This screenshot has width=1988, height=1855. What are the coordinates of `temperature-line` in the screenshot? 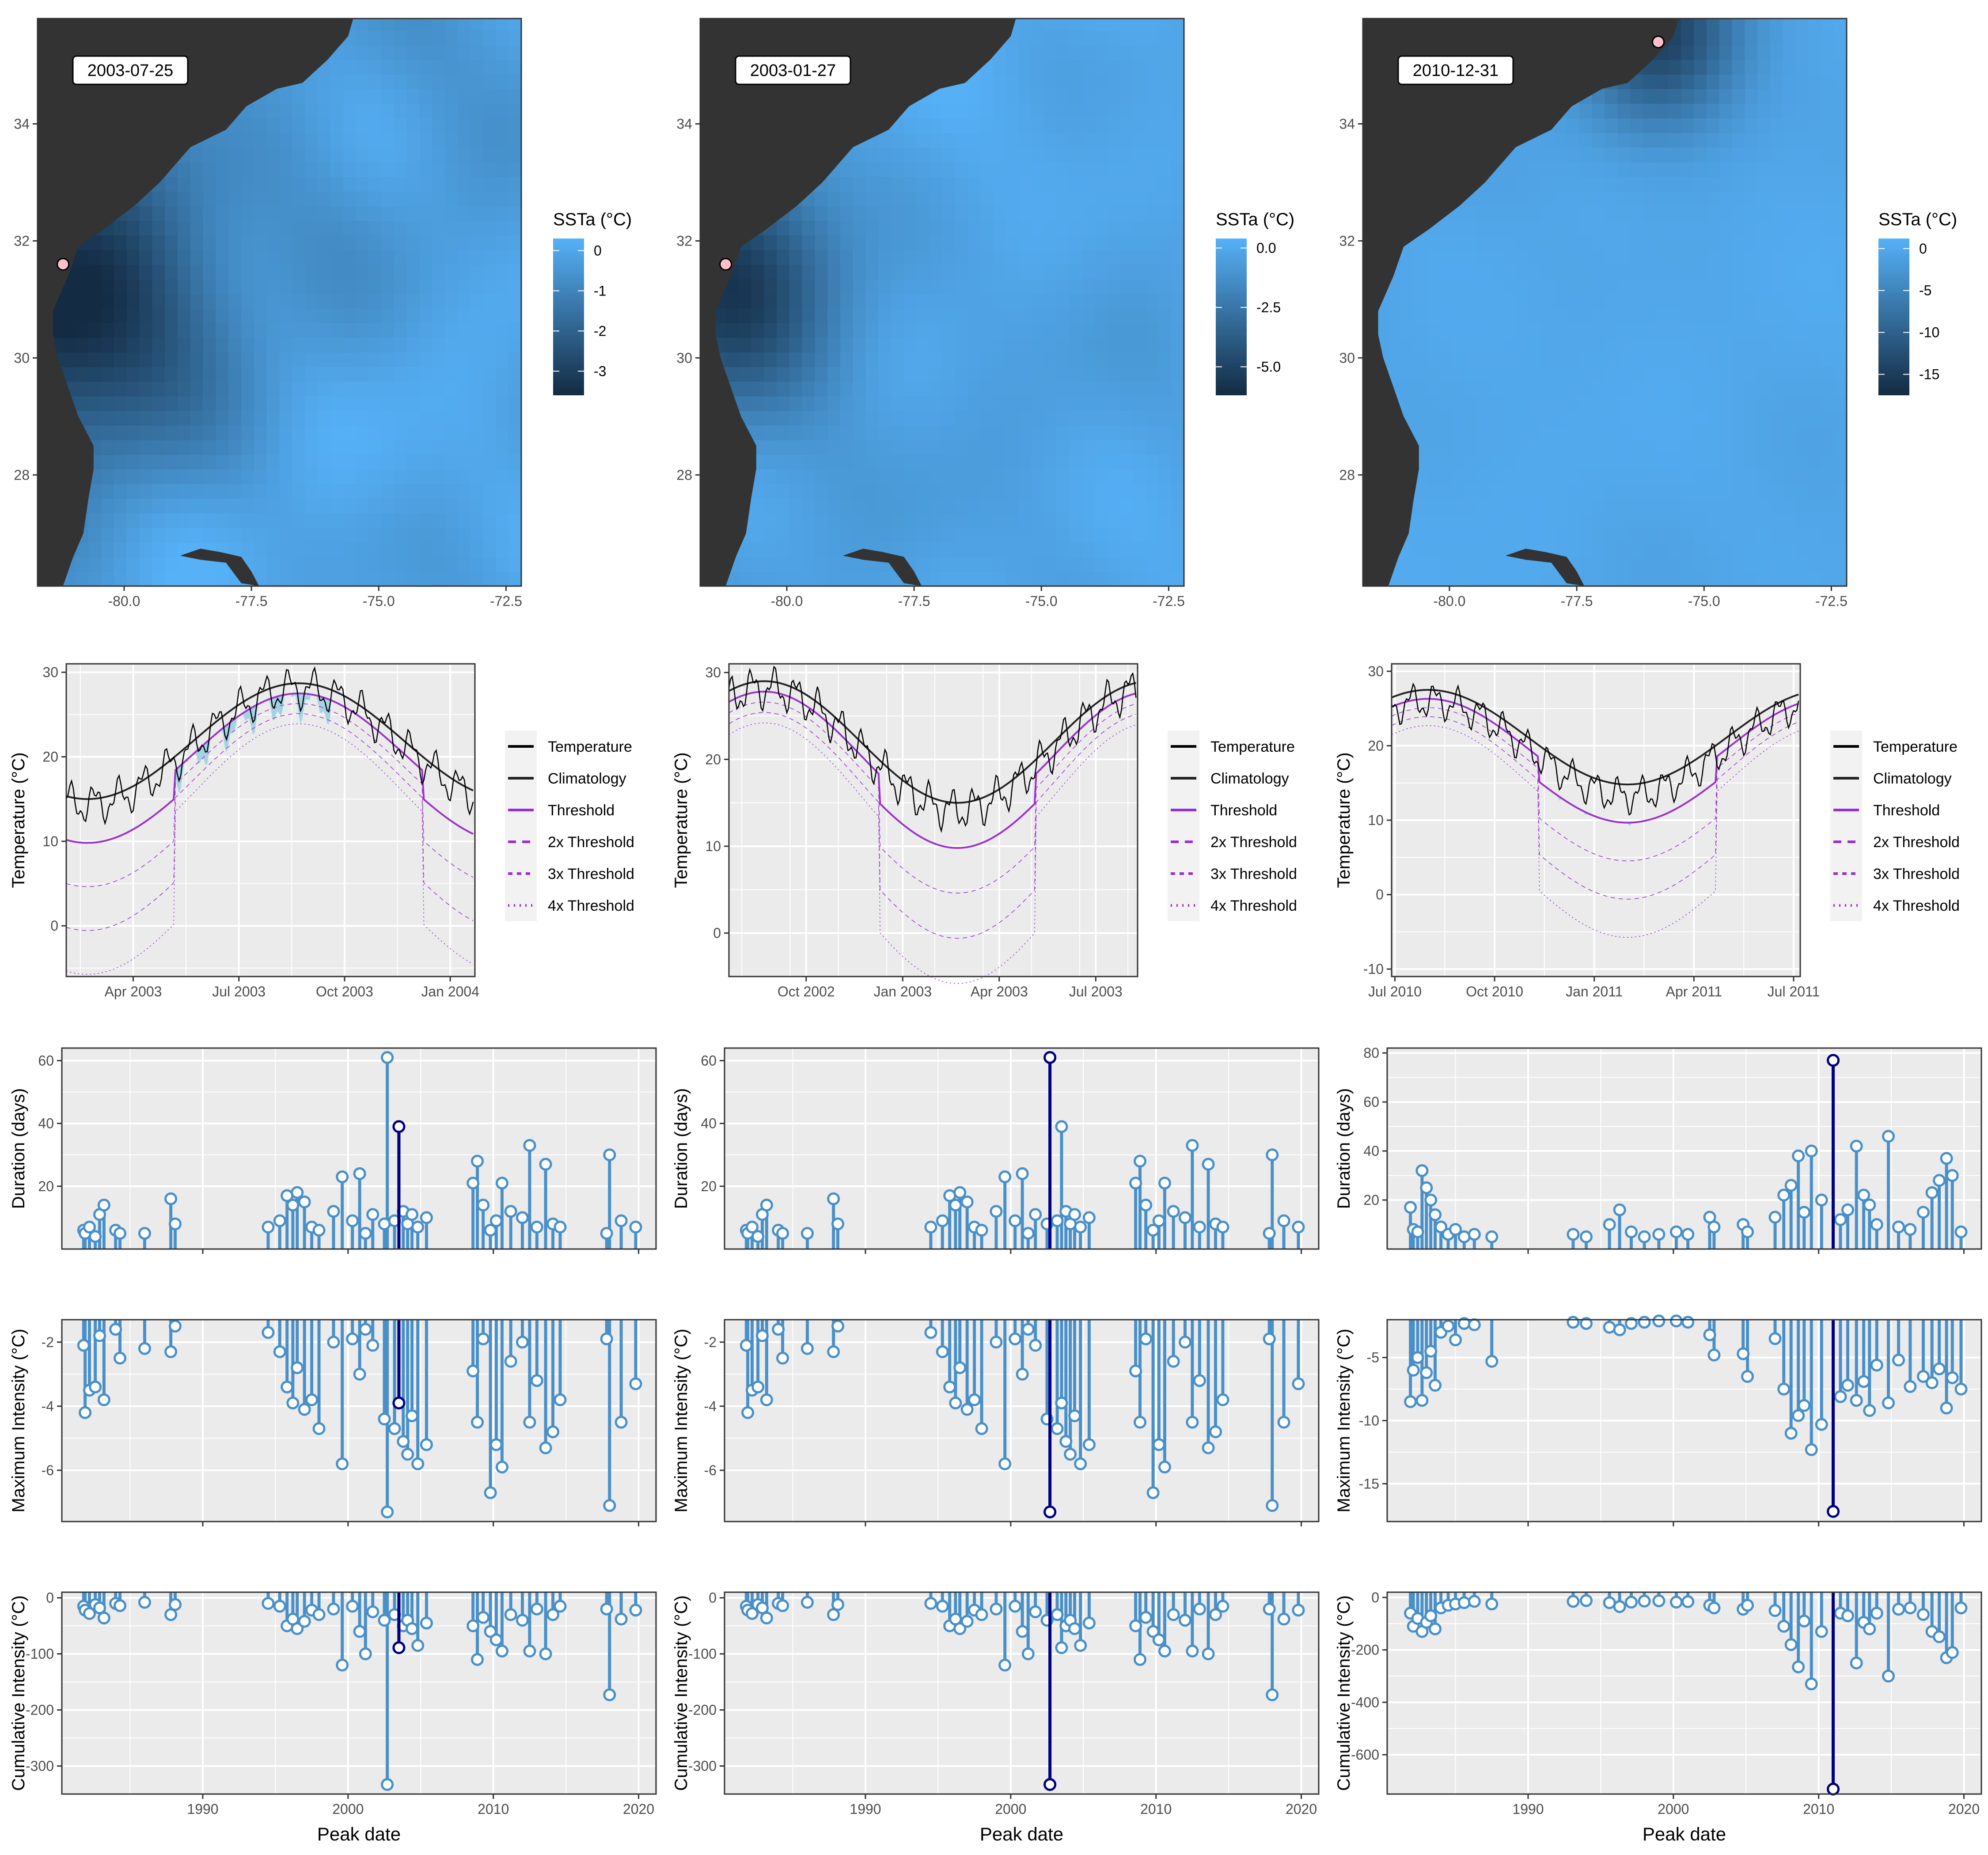 It's located at (932, 749).